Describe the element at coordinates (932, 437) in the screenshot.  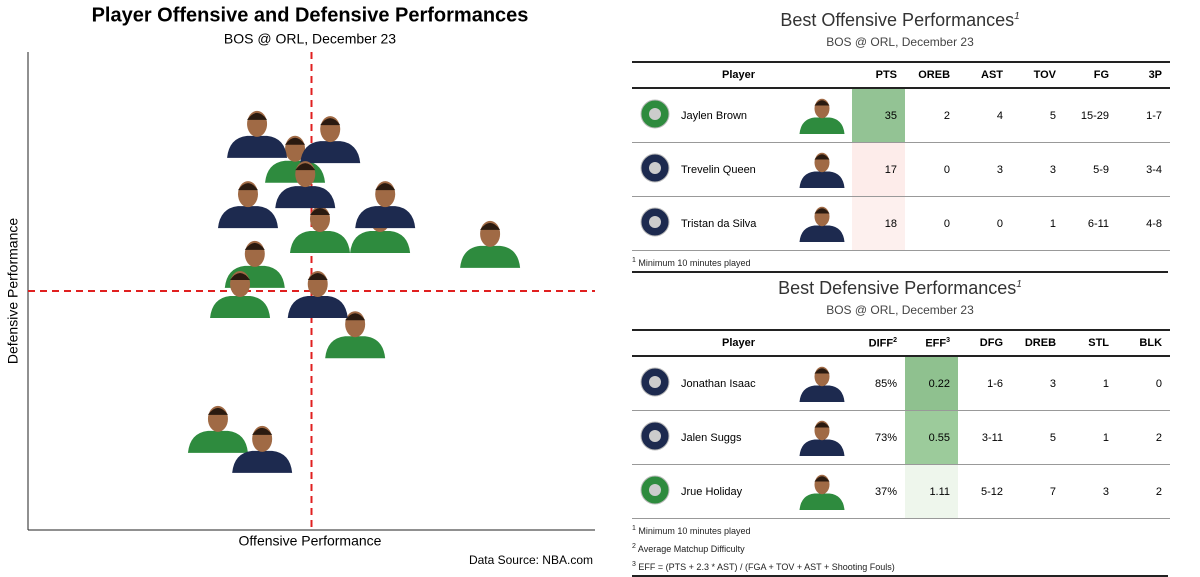
I see `stat-cell: 0.55` at that location.